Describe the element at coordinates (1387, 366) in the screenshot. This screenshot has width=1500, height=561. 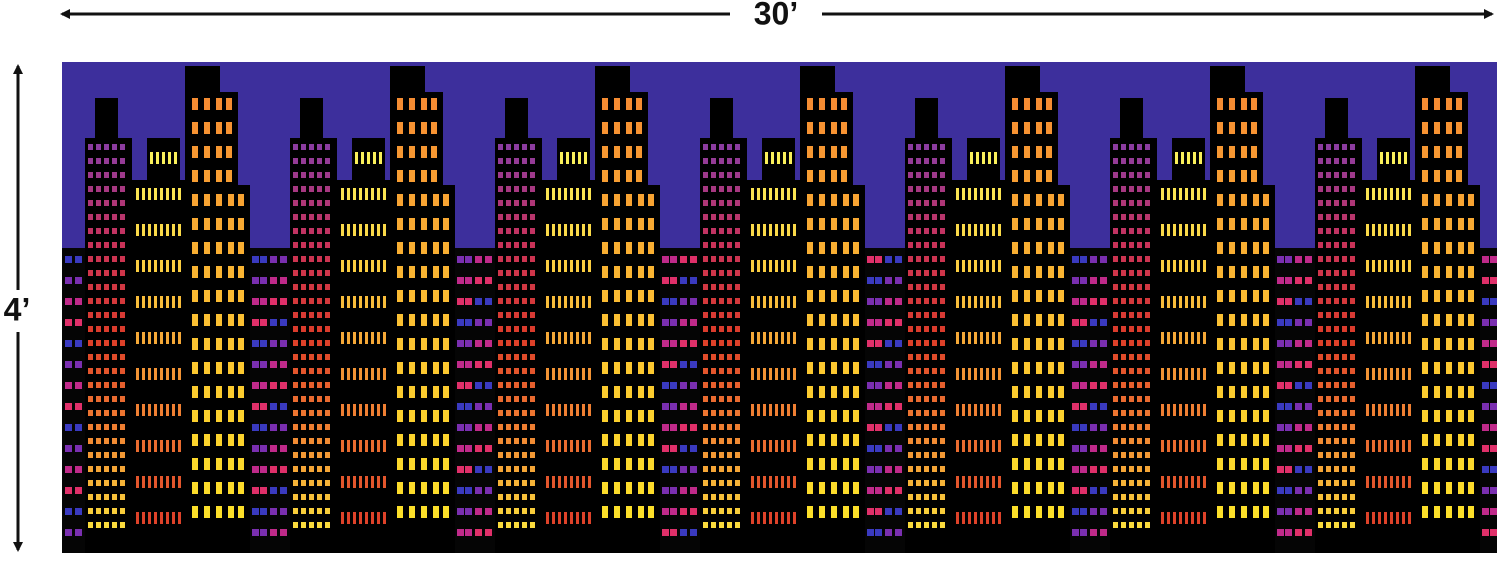
I see `building` at that location.